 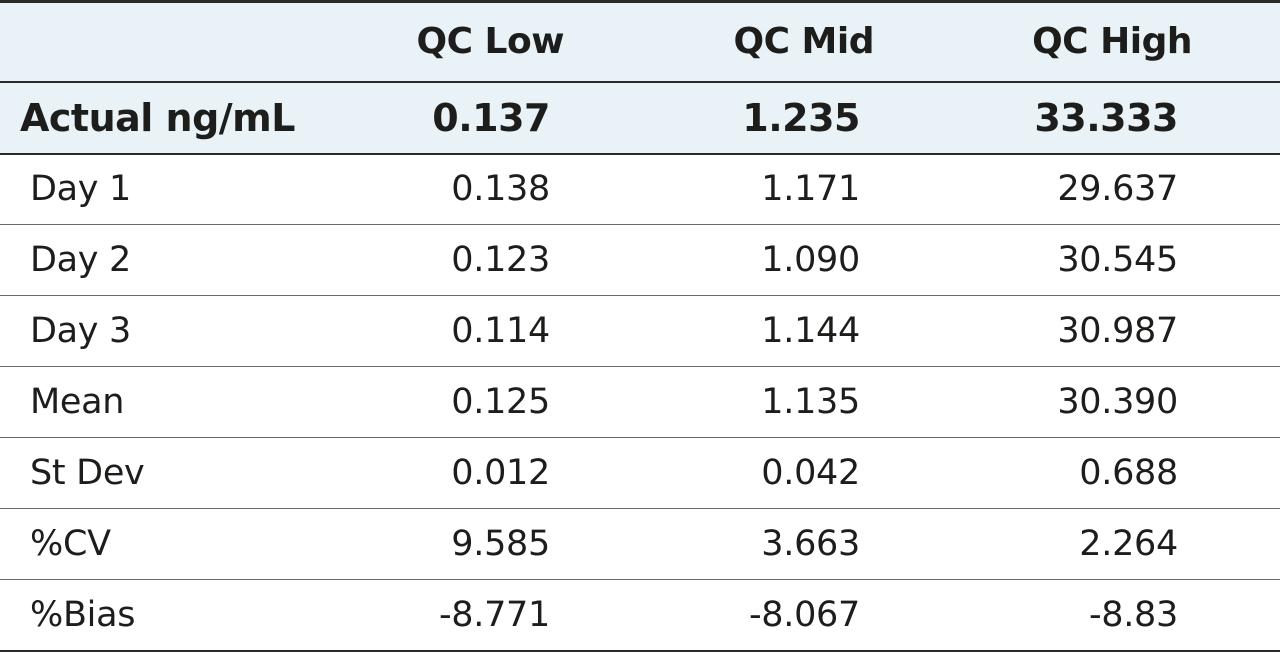 What do you see at coordinates (500, 402) in the screenshot?
I see `cell-qc-low: 0.125` at bounding box center [500, 402].